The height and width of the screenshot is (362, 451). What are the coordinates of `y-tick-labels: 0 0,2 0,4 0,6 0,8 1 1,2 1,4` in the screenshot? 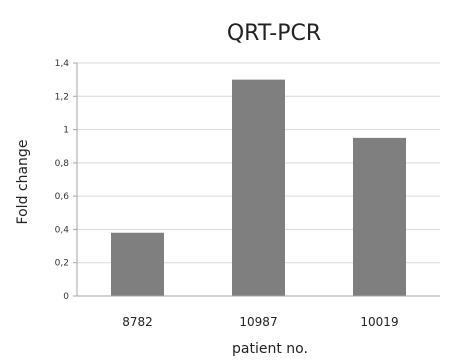 It's located at (66, 180).